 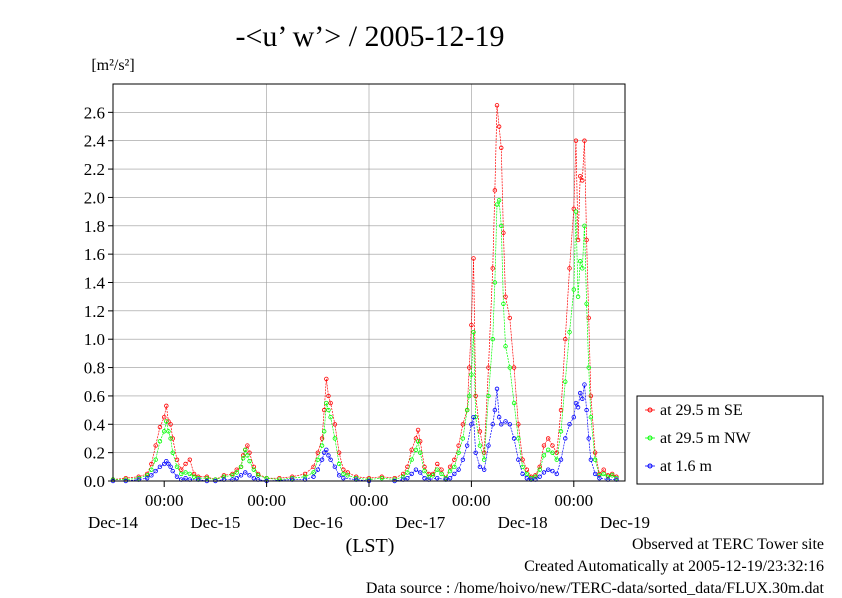 What do you see at coordinates (625, 522) in the screenshot?
I see `day-label: Dec-19` at bounding box center [625, 522].